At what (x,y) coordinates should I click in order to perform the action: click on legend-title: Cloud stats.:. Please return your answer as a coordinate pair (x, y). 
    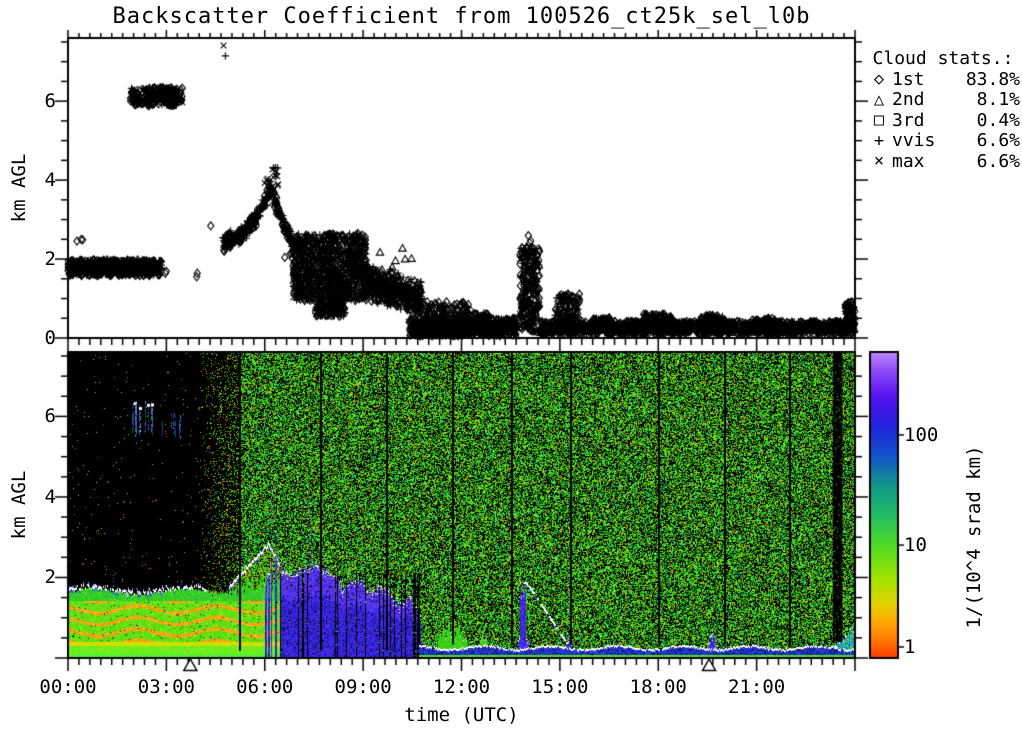
    Looking at the image, I should click on (943, 58).